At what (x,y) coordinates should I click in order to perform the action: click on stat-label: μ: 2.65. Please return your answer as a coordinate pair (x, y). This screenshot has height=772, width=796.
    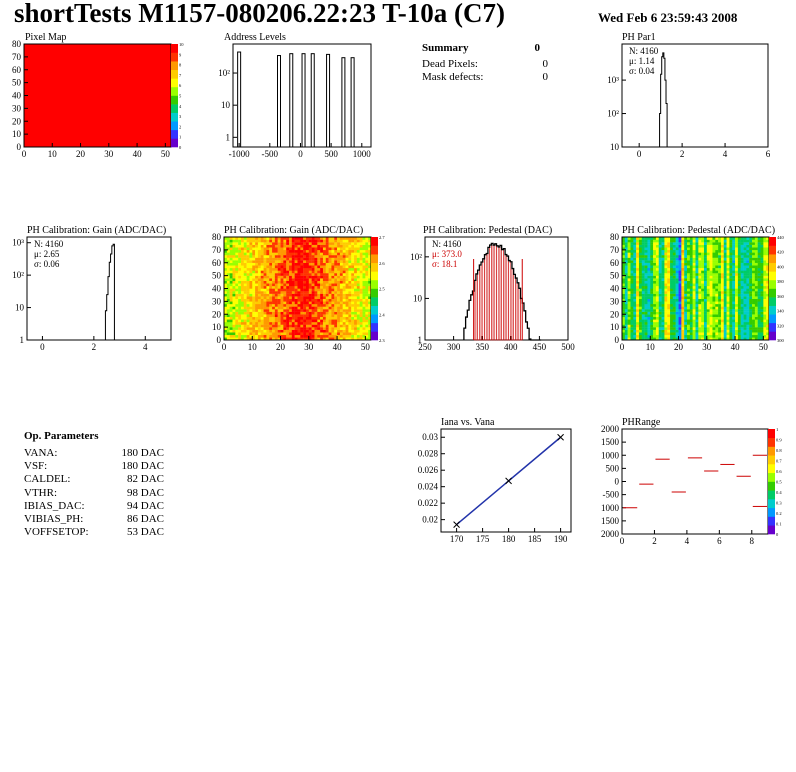
    Looking at the image, I should click on (47, 254).